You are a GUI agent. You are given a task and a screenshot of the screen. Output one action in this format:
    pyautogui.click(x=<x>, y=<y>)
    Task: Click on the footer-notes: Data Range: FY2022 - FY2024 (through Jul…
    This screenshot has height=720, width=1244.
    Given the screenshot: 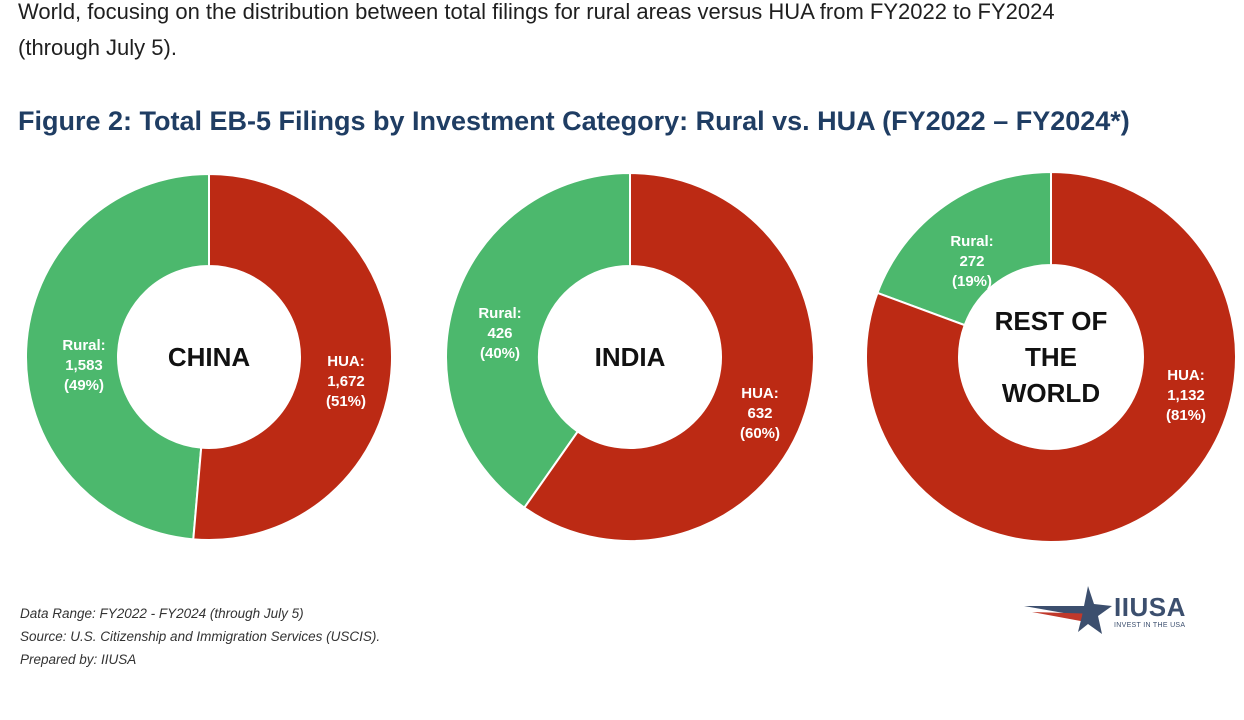 What is the action you would take?
    pyautogui.click(x=200, y=636)
    